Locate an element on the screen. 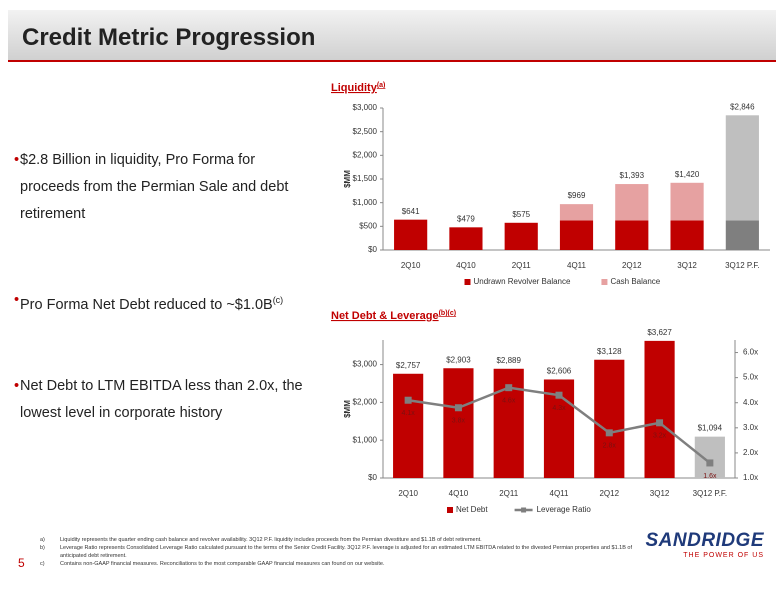  y2-tick-label: 1.0x is located at coordinates (750, 477).